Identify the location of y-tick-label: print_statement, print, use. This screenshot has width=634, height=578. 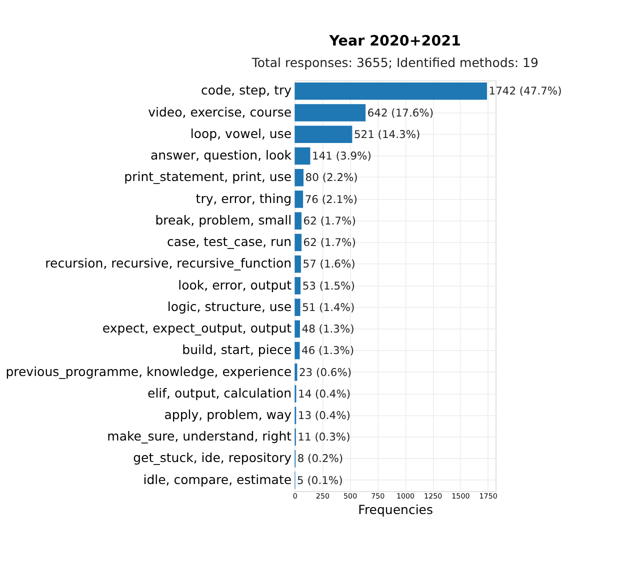
(208, 176).